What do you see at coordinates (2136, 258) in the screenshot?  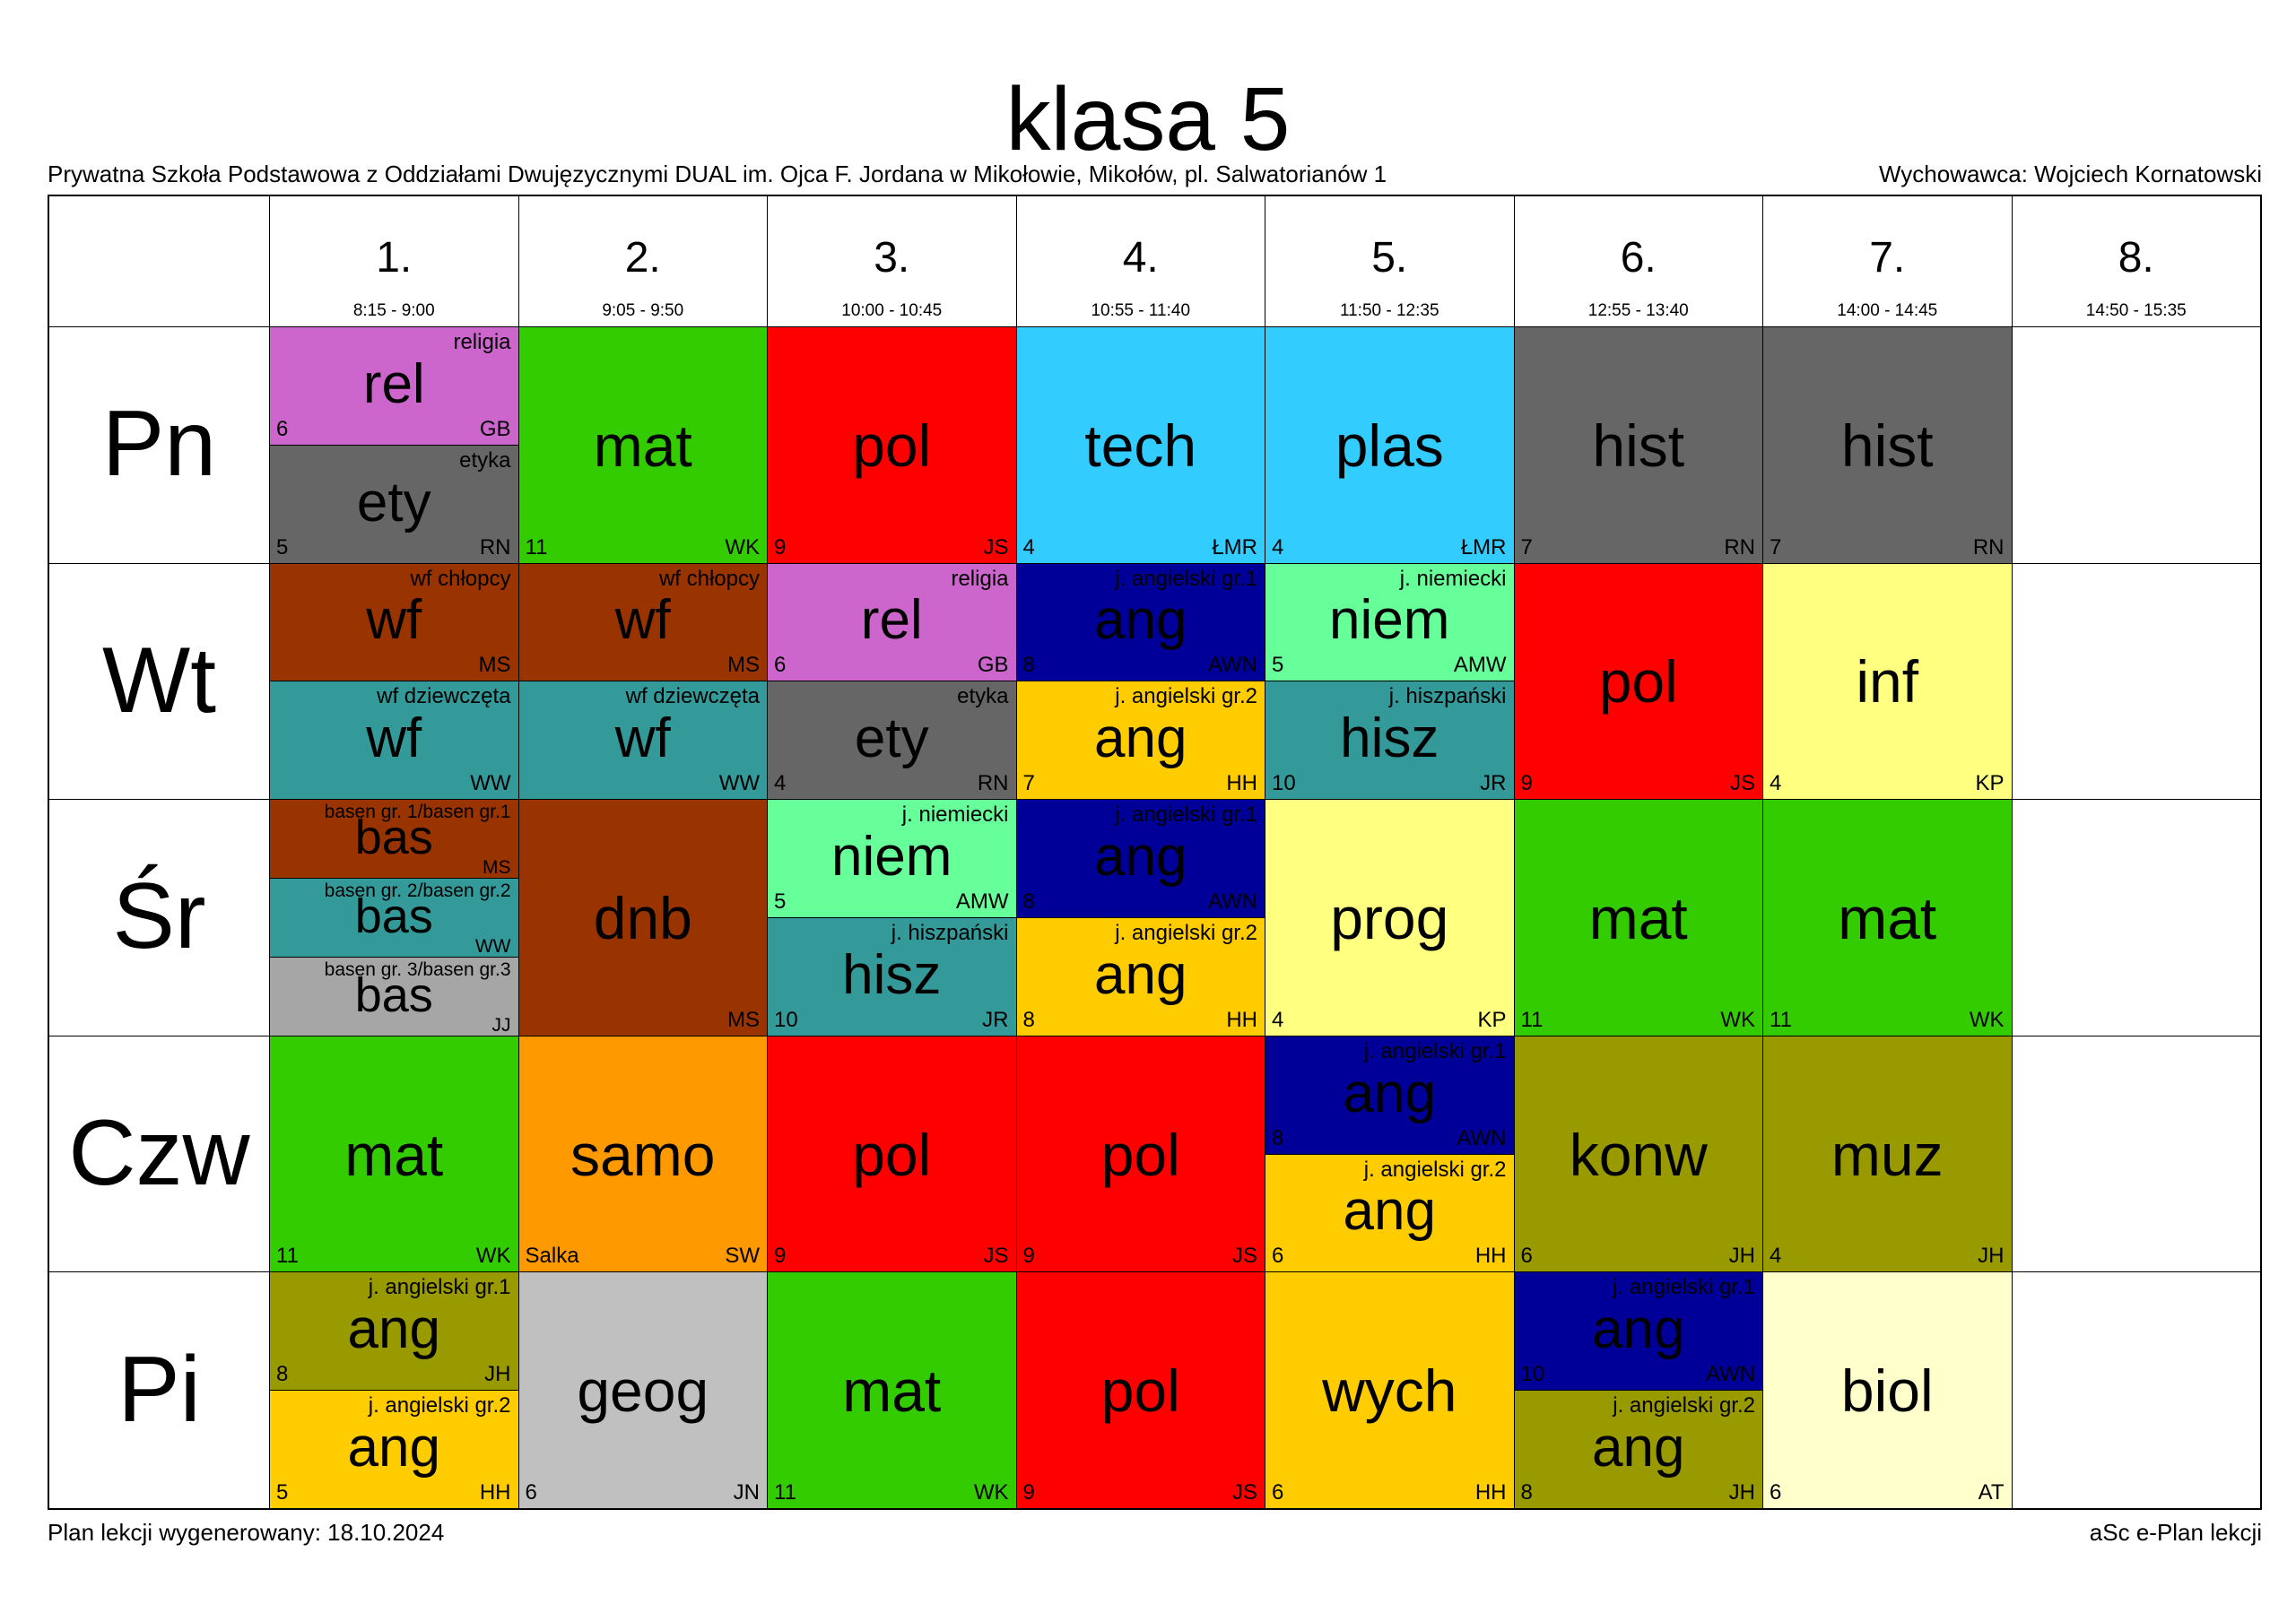 I see `period-number: 8.` at bounding box center [2136, 258].